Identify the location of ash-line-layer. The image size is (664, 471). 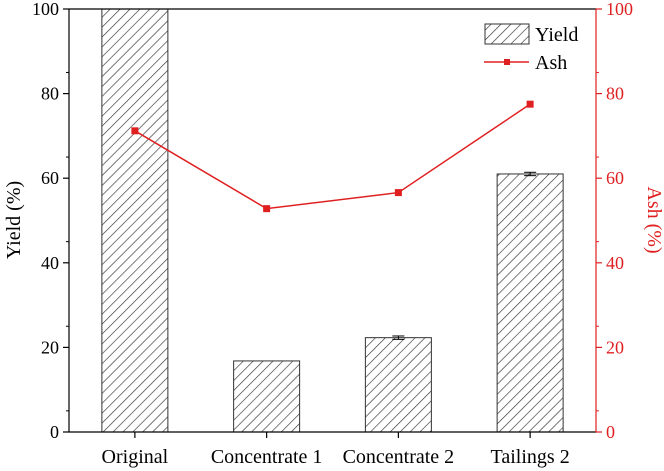
(332, 156).